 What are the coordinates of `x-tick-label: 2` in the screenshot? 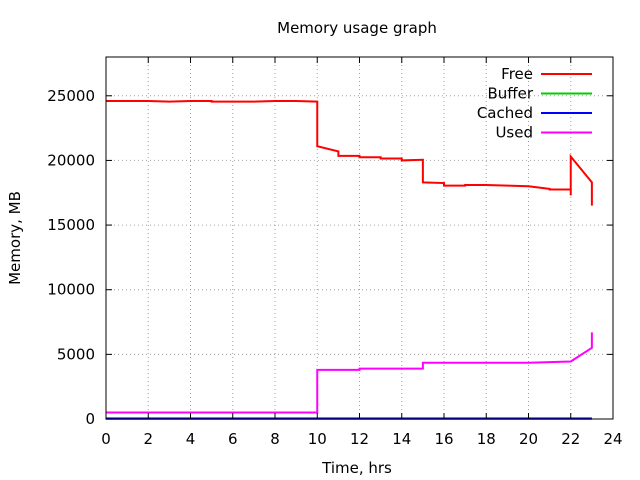 It's located at (148, 439).